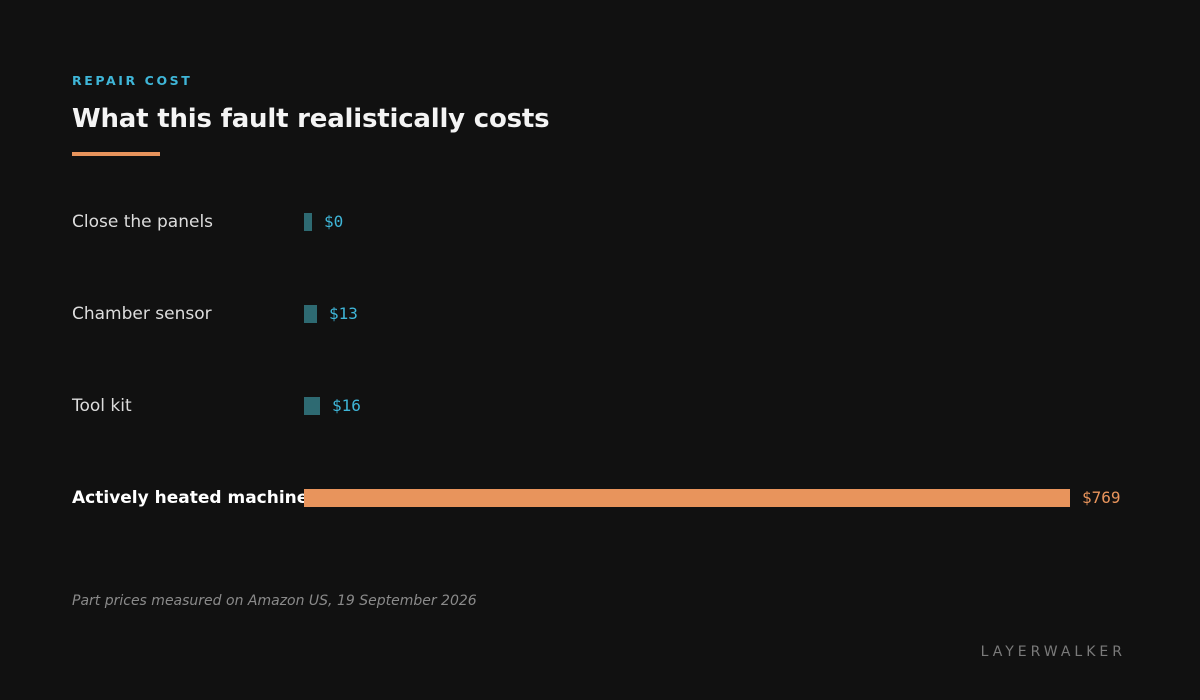 Image resolution: width=1200 pixels, height=700 pixels. I want to click on bar-row-chamber-sensor: Chamber sensor $13, so click(600, 314).